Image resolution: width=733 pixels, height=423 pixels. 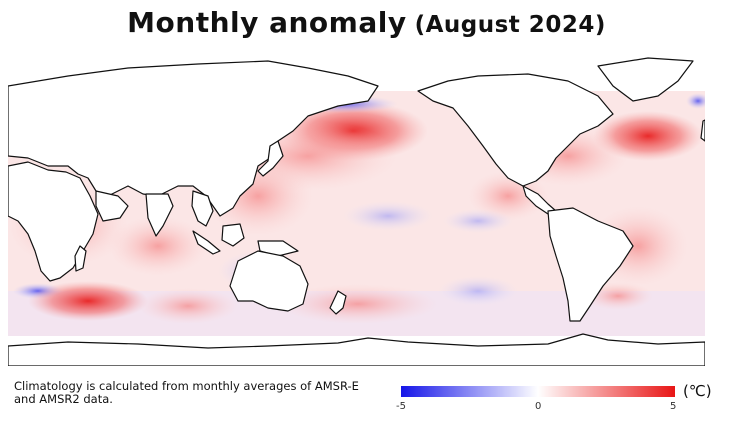 I want to click on landmass-new-zealand, so click(x=338, y=302).